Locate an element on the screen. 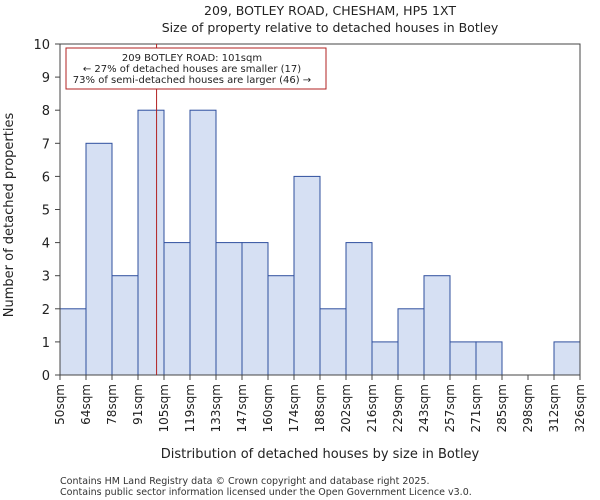  y-tick-label: 0 is located at coordinates (46, 376).